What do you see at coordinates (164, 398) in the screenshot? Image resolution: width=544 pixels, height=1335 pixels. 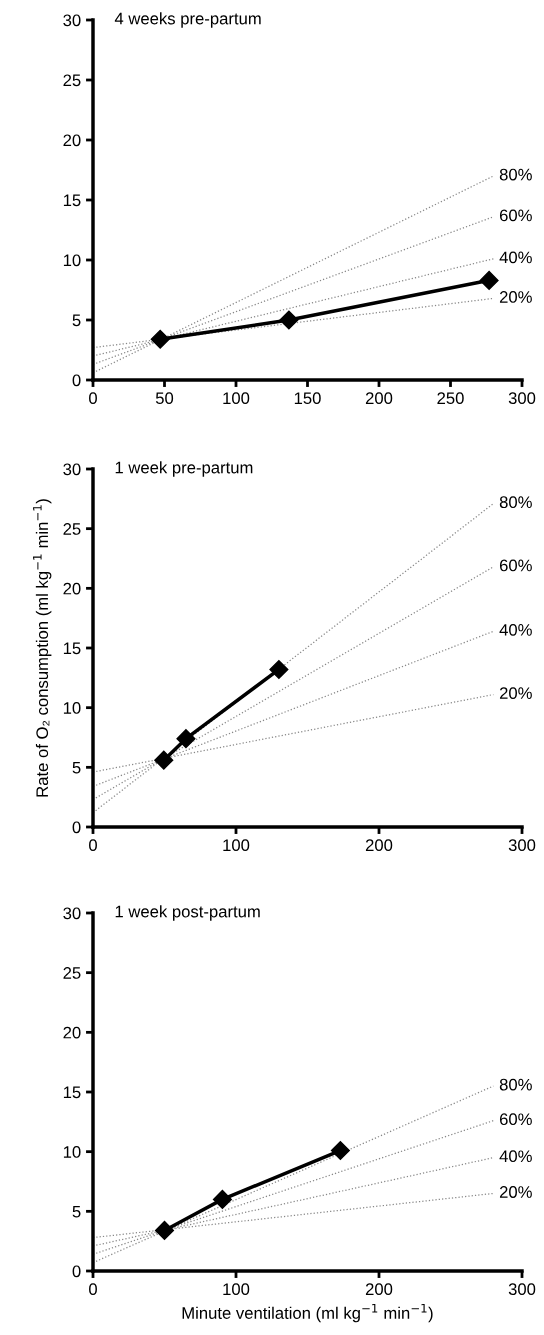 I see `x-tick-label: 50` at bounding box center [164, 398].